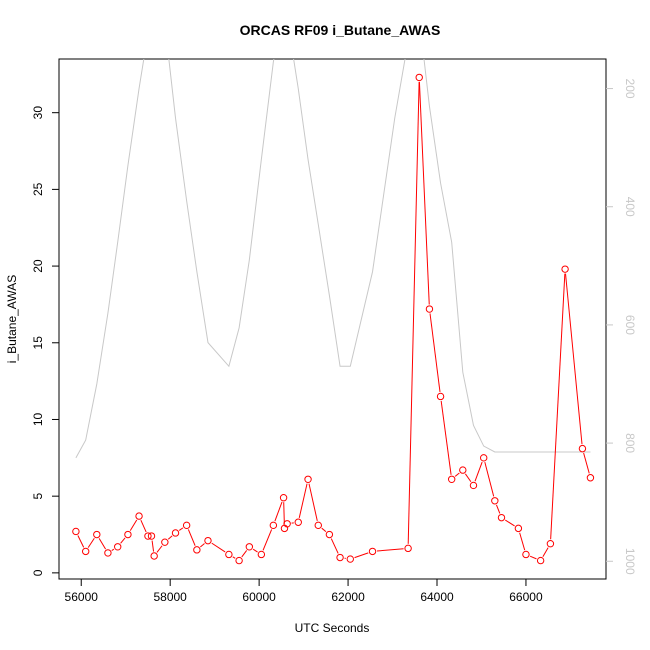 Image resolution: width=650 pixels, height=650 pixels. I want to click on y2-tick-label: 800, so click(630, 443).